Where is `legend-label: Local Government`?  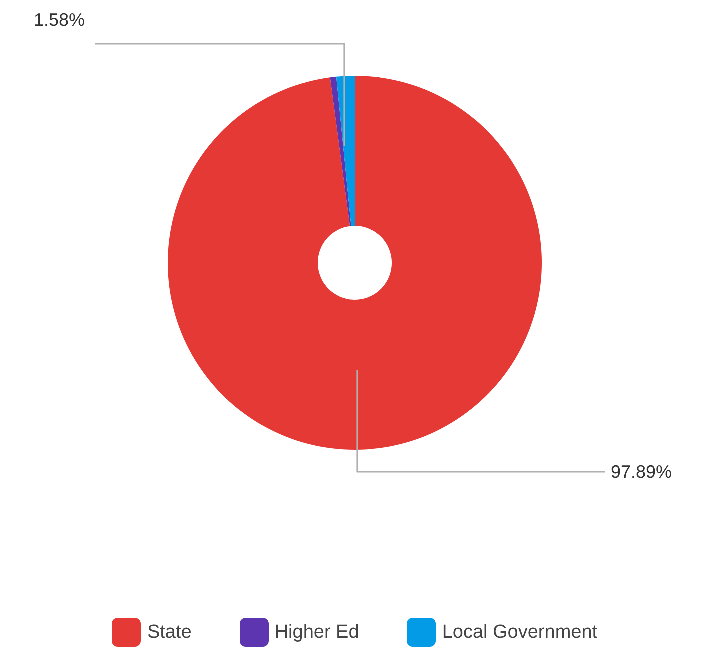
legend-label: Local Government is located at coordinates (520, 633).